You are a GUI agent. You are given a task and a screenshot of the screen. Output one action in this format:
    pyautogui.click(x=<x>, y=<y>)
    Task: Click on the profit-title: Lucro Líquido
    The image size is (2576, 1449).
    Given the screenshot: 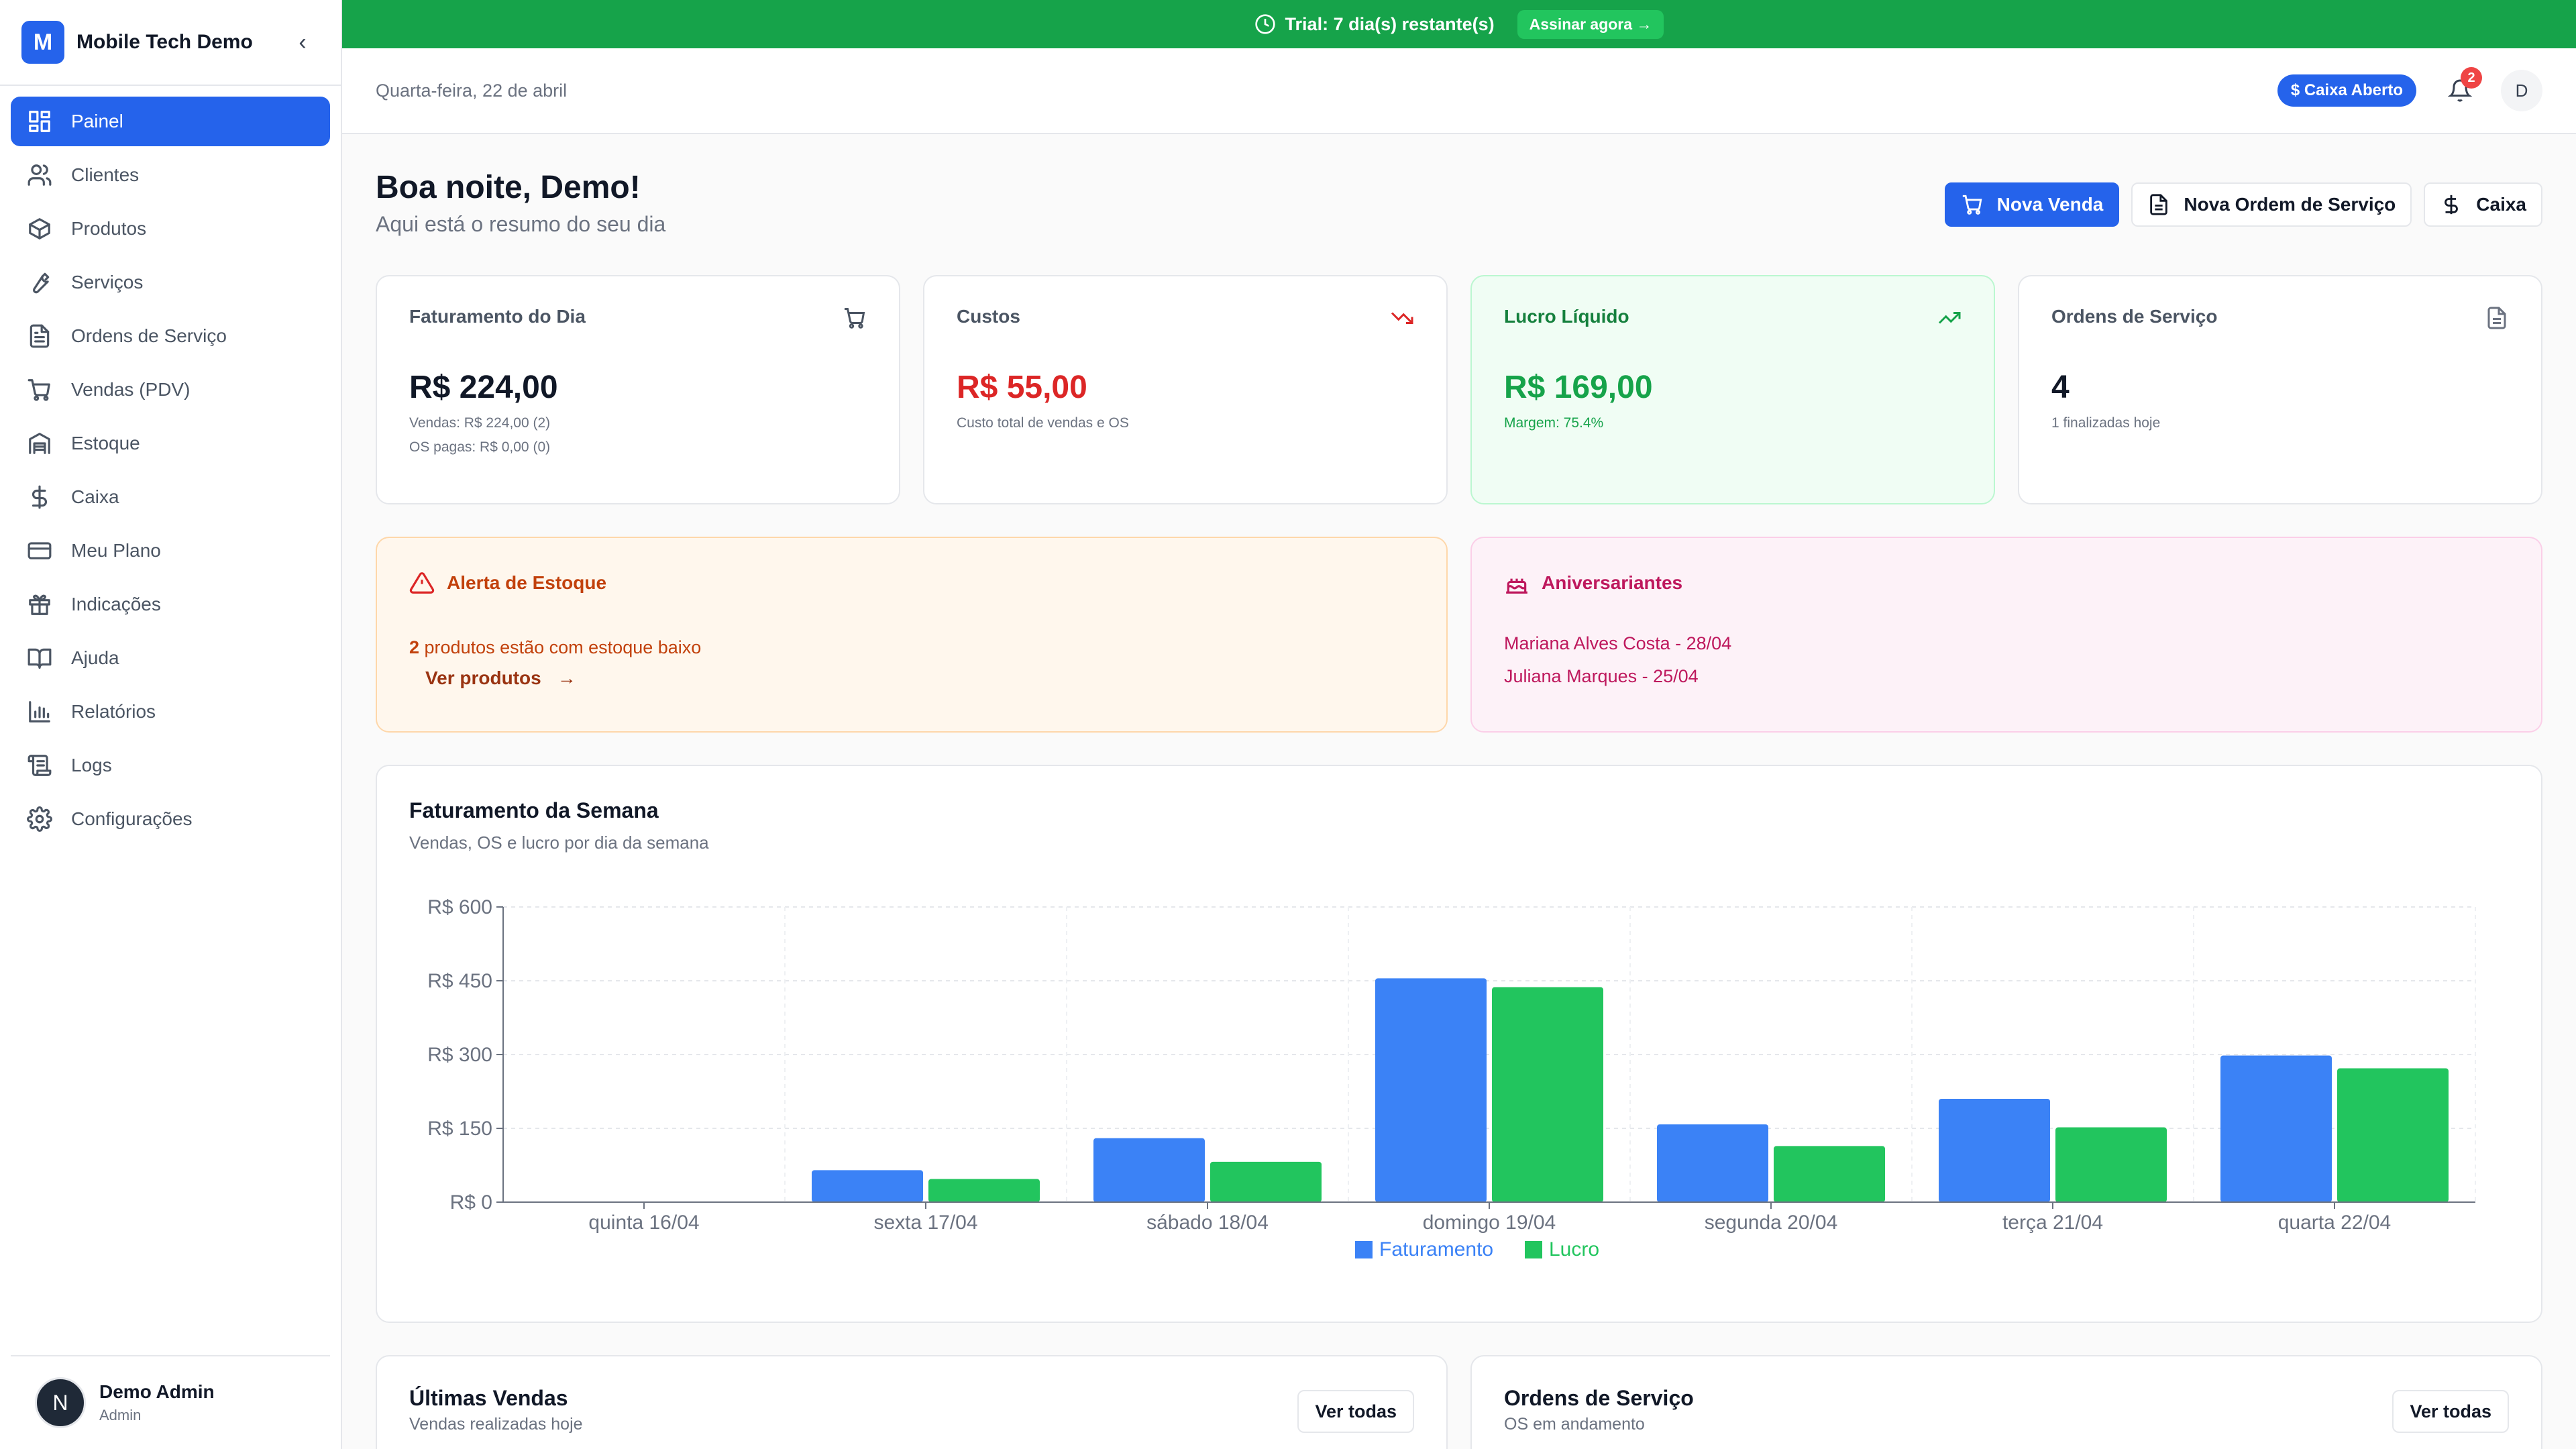 What is the action you would take?
    pyautogui.click(x=1566, y=316)
    